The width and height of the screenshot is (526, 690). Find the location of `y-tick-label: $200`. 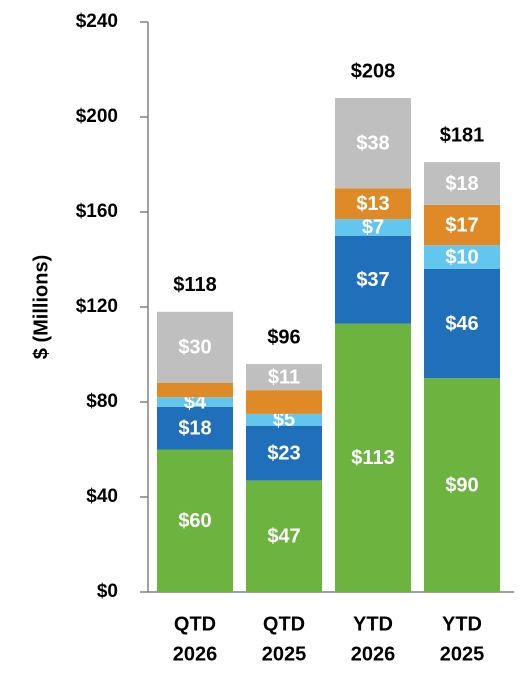

y-tick-label: $200 is located at coordinates (97, 116).